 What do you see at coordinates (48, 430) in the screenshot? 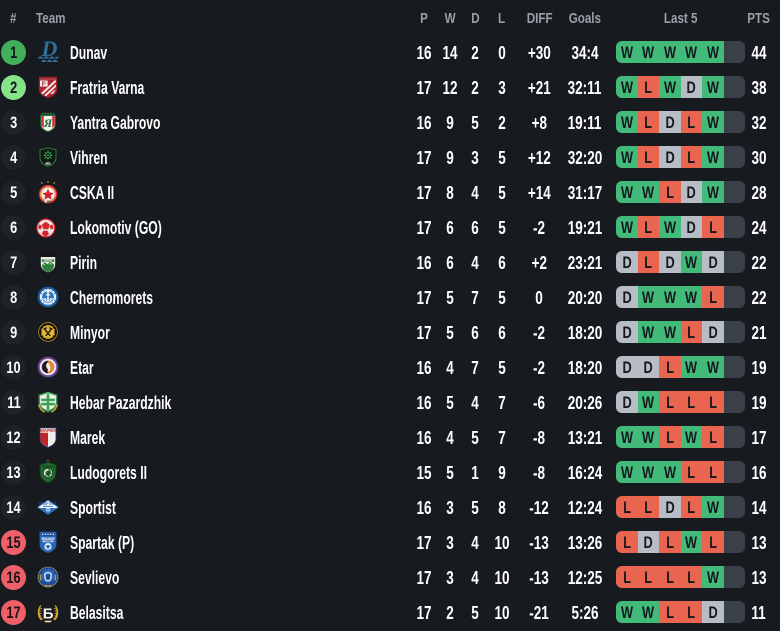
I see `svg-text: МАРЕК` at bounding box center [48, 430].